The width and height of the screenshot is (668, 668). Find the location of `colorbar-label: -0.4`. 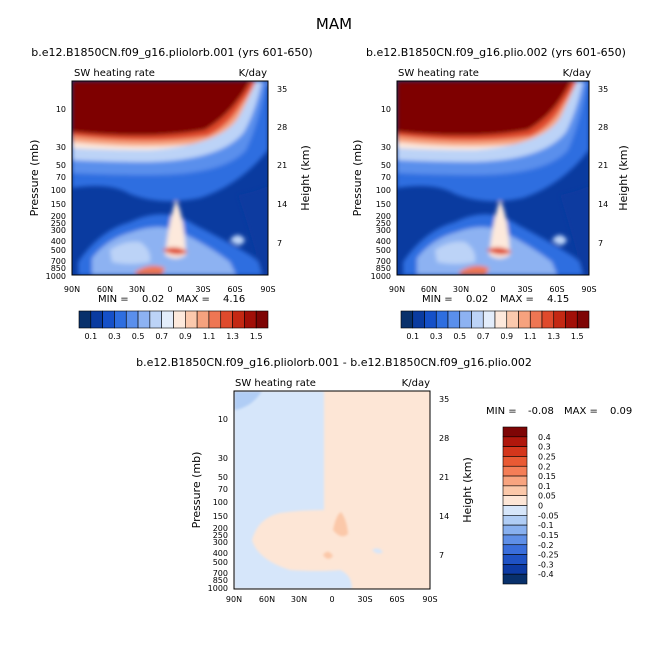

colorbar-label: -0.4 is located at coordinates (546, 574).